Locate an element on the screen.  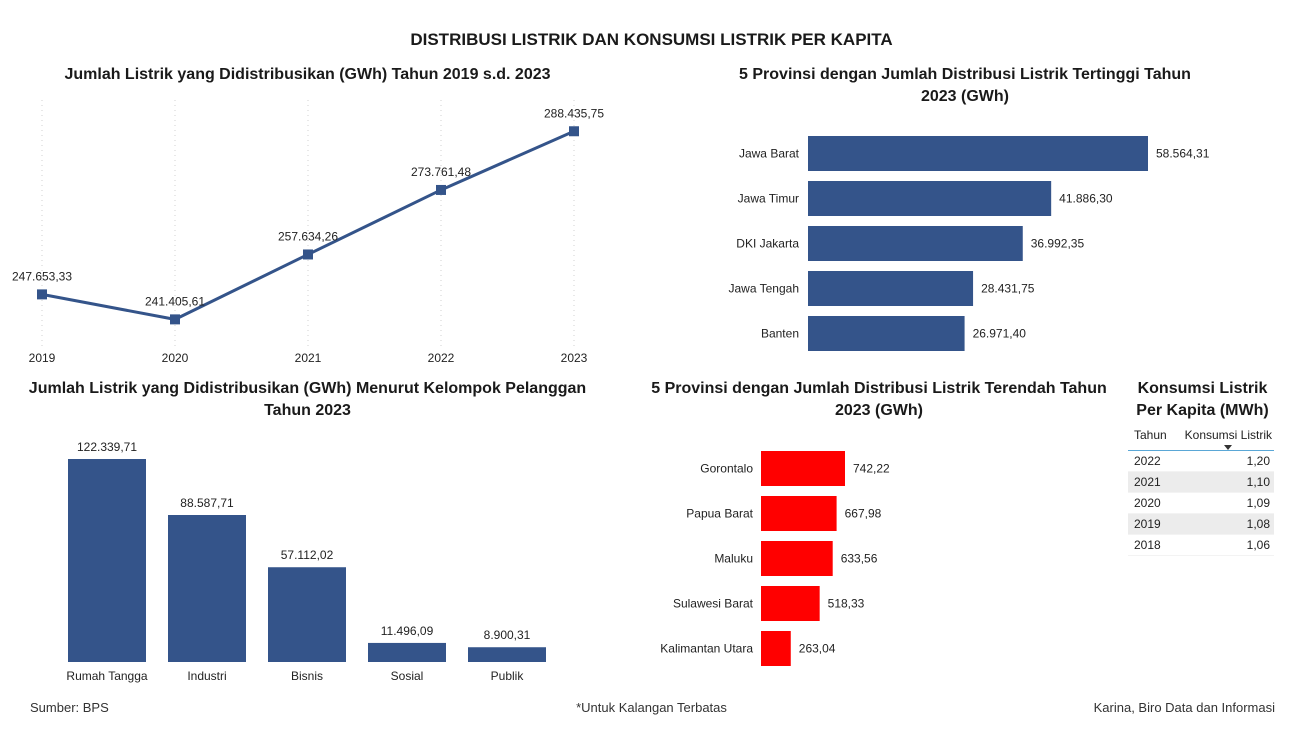
cell-year: 2019 is located at coordinates (1149, 524).